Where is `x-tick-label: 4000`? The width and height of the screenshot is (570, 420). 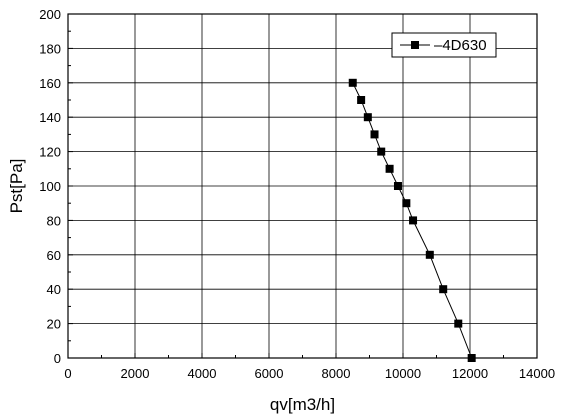
x-tick-label: 4000 is located at coordinates (202, 373).